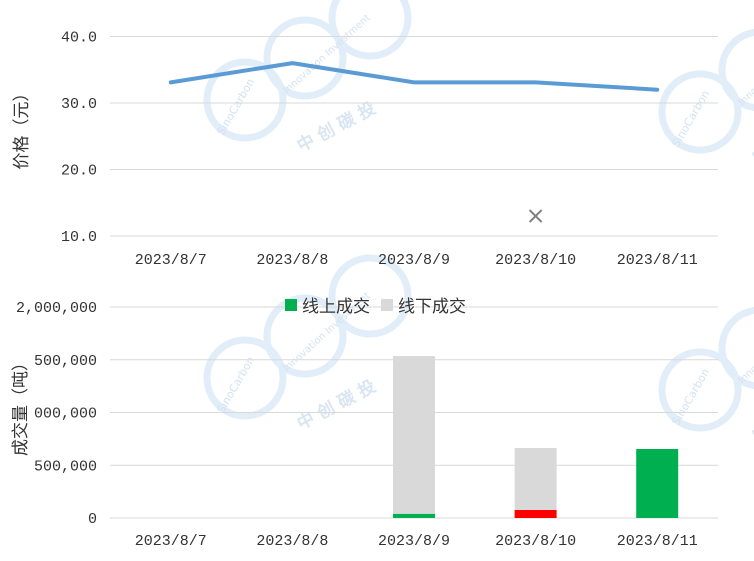  I want to click on volume-x-tick-label: 2023/8/9, so click(414, 541).